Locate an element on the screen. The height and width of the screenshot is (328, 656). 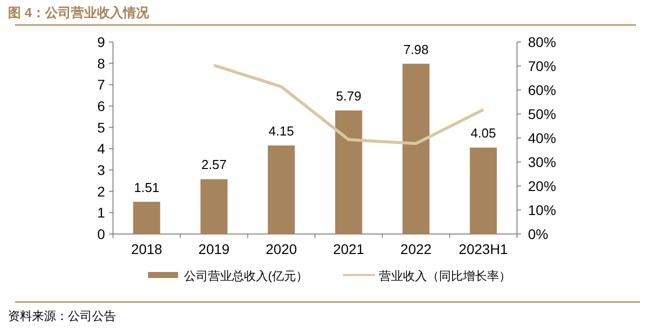
y-tick-label: 6 is located at coordinates (101, 106).